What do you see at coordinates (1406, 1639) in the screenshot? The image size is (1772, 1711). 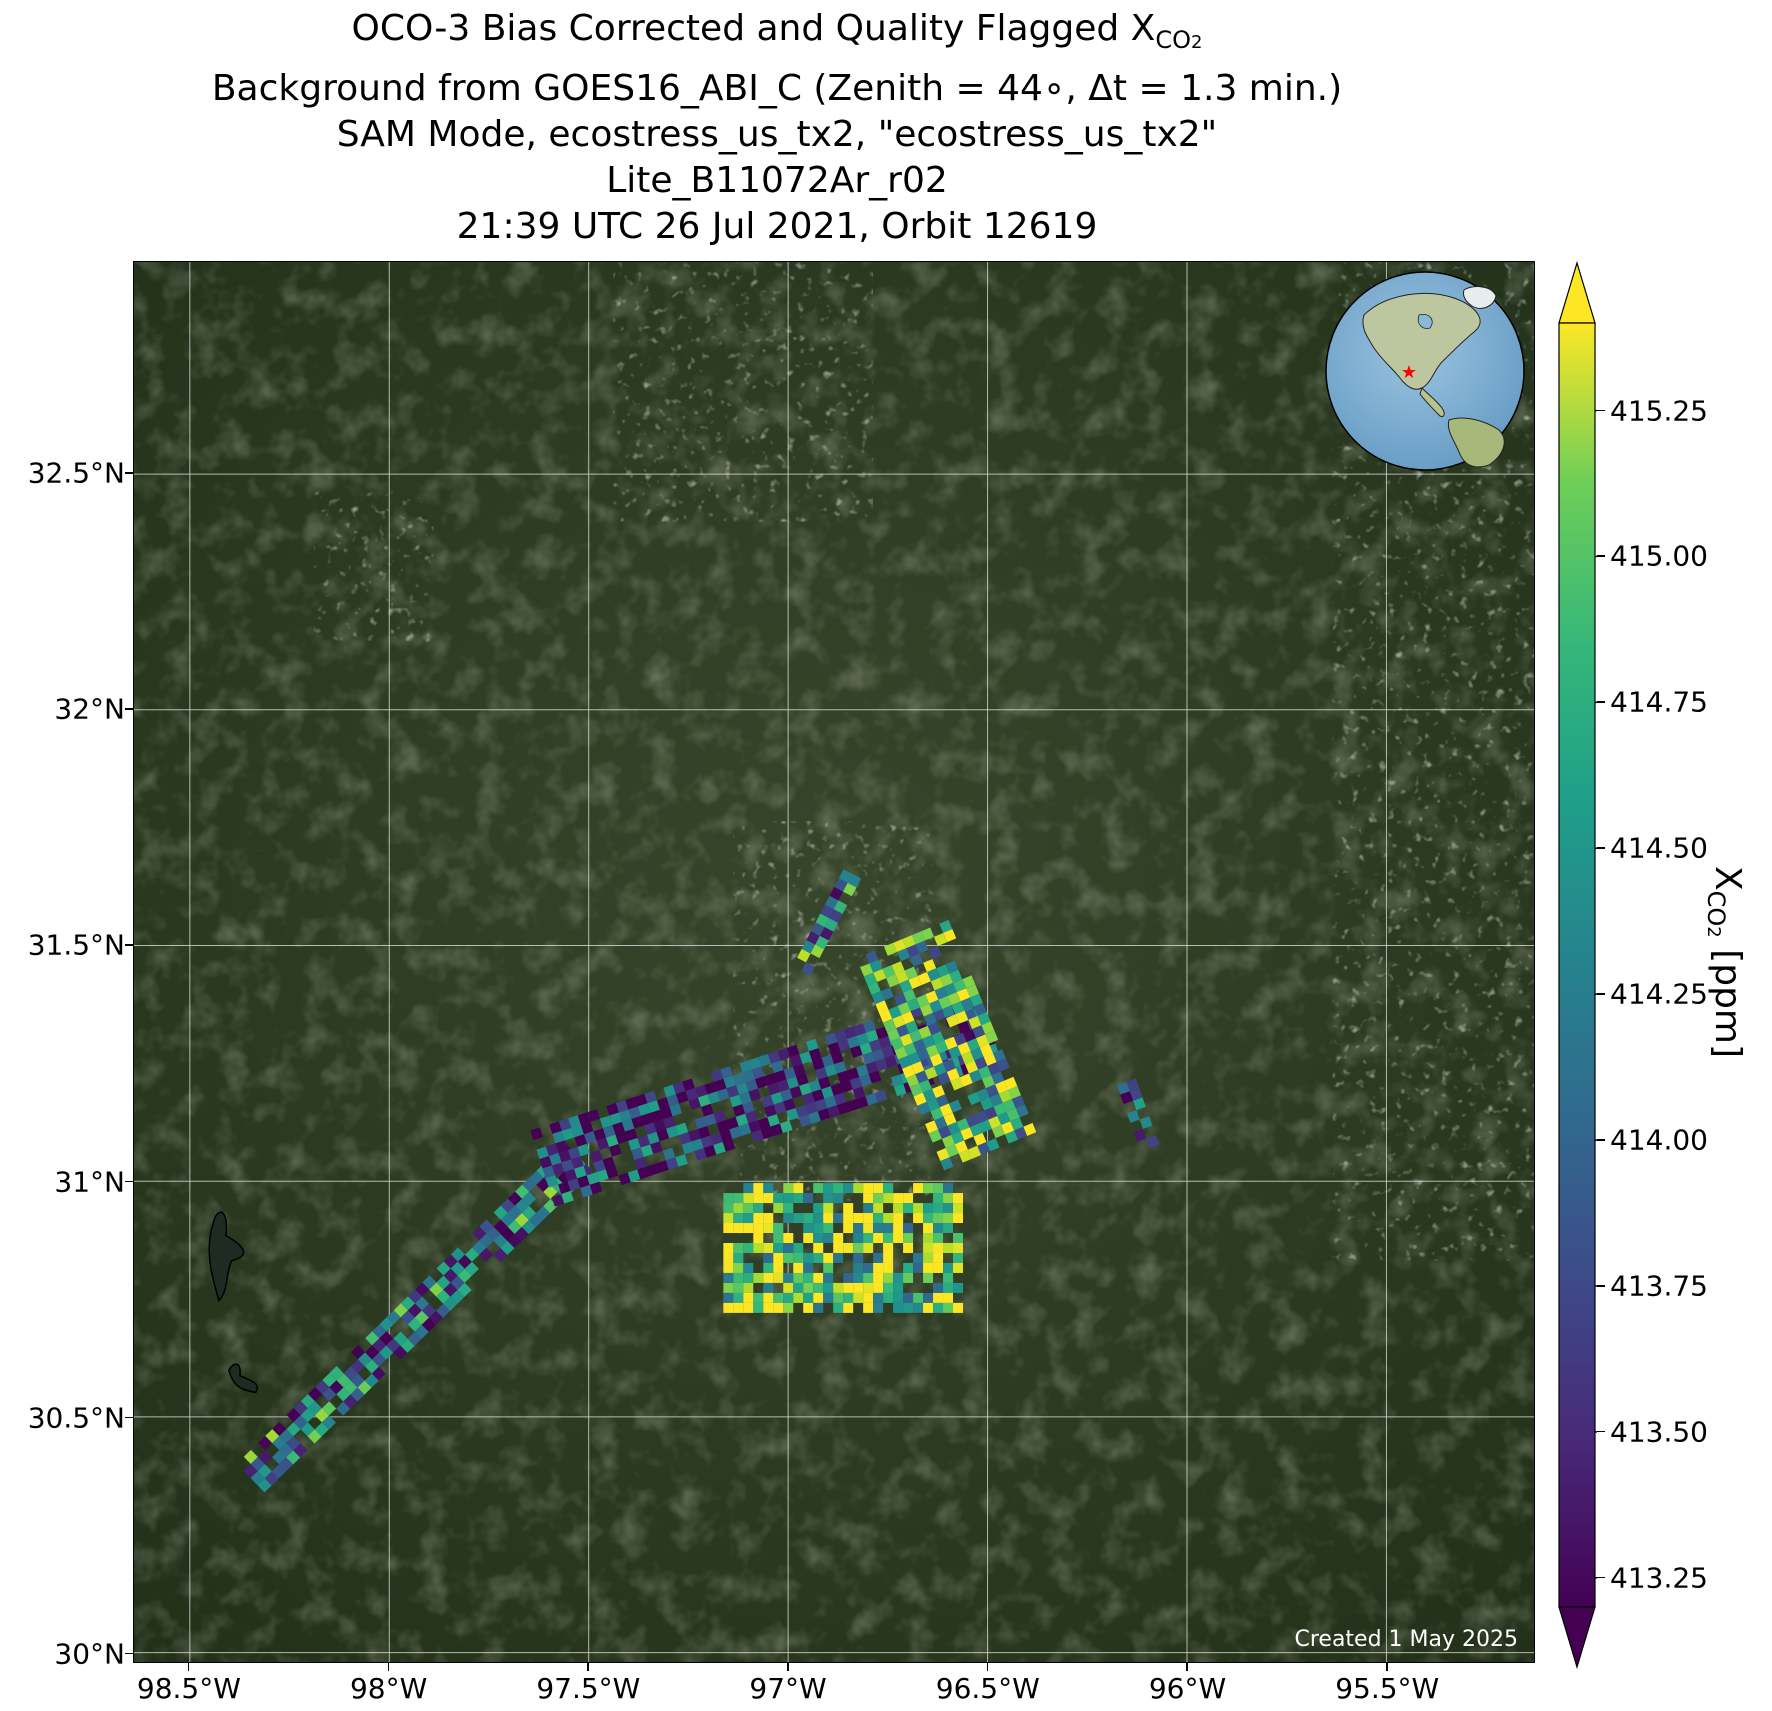 I see `created-note: Created 1 May 2025` at bounding box center [1406, 1639].